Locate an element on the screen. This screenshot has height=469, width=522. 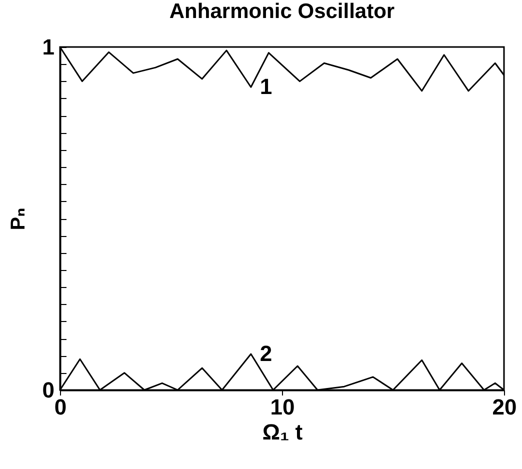
chart-title: Anharmonic Oscillator is located at coordinates (282, 11).